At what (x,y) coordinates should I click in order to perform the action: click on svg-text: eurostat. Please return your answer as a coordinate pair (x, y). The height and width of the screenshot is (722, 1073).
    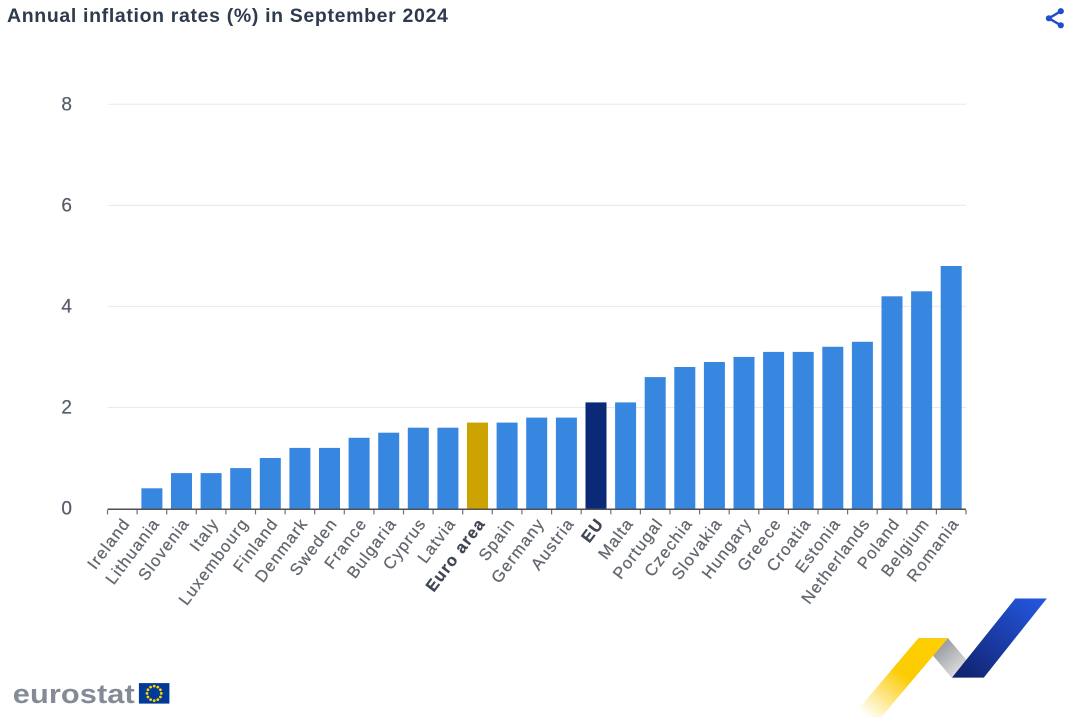
    Looking at the image, I should click on (74, 695).